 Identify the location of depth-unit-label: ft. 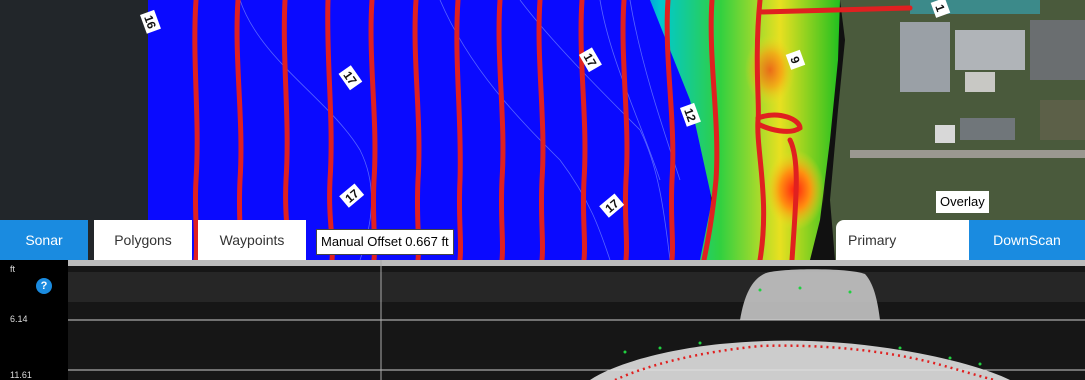
(13, 269).